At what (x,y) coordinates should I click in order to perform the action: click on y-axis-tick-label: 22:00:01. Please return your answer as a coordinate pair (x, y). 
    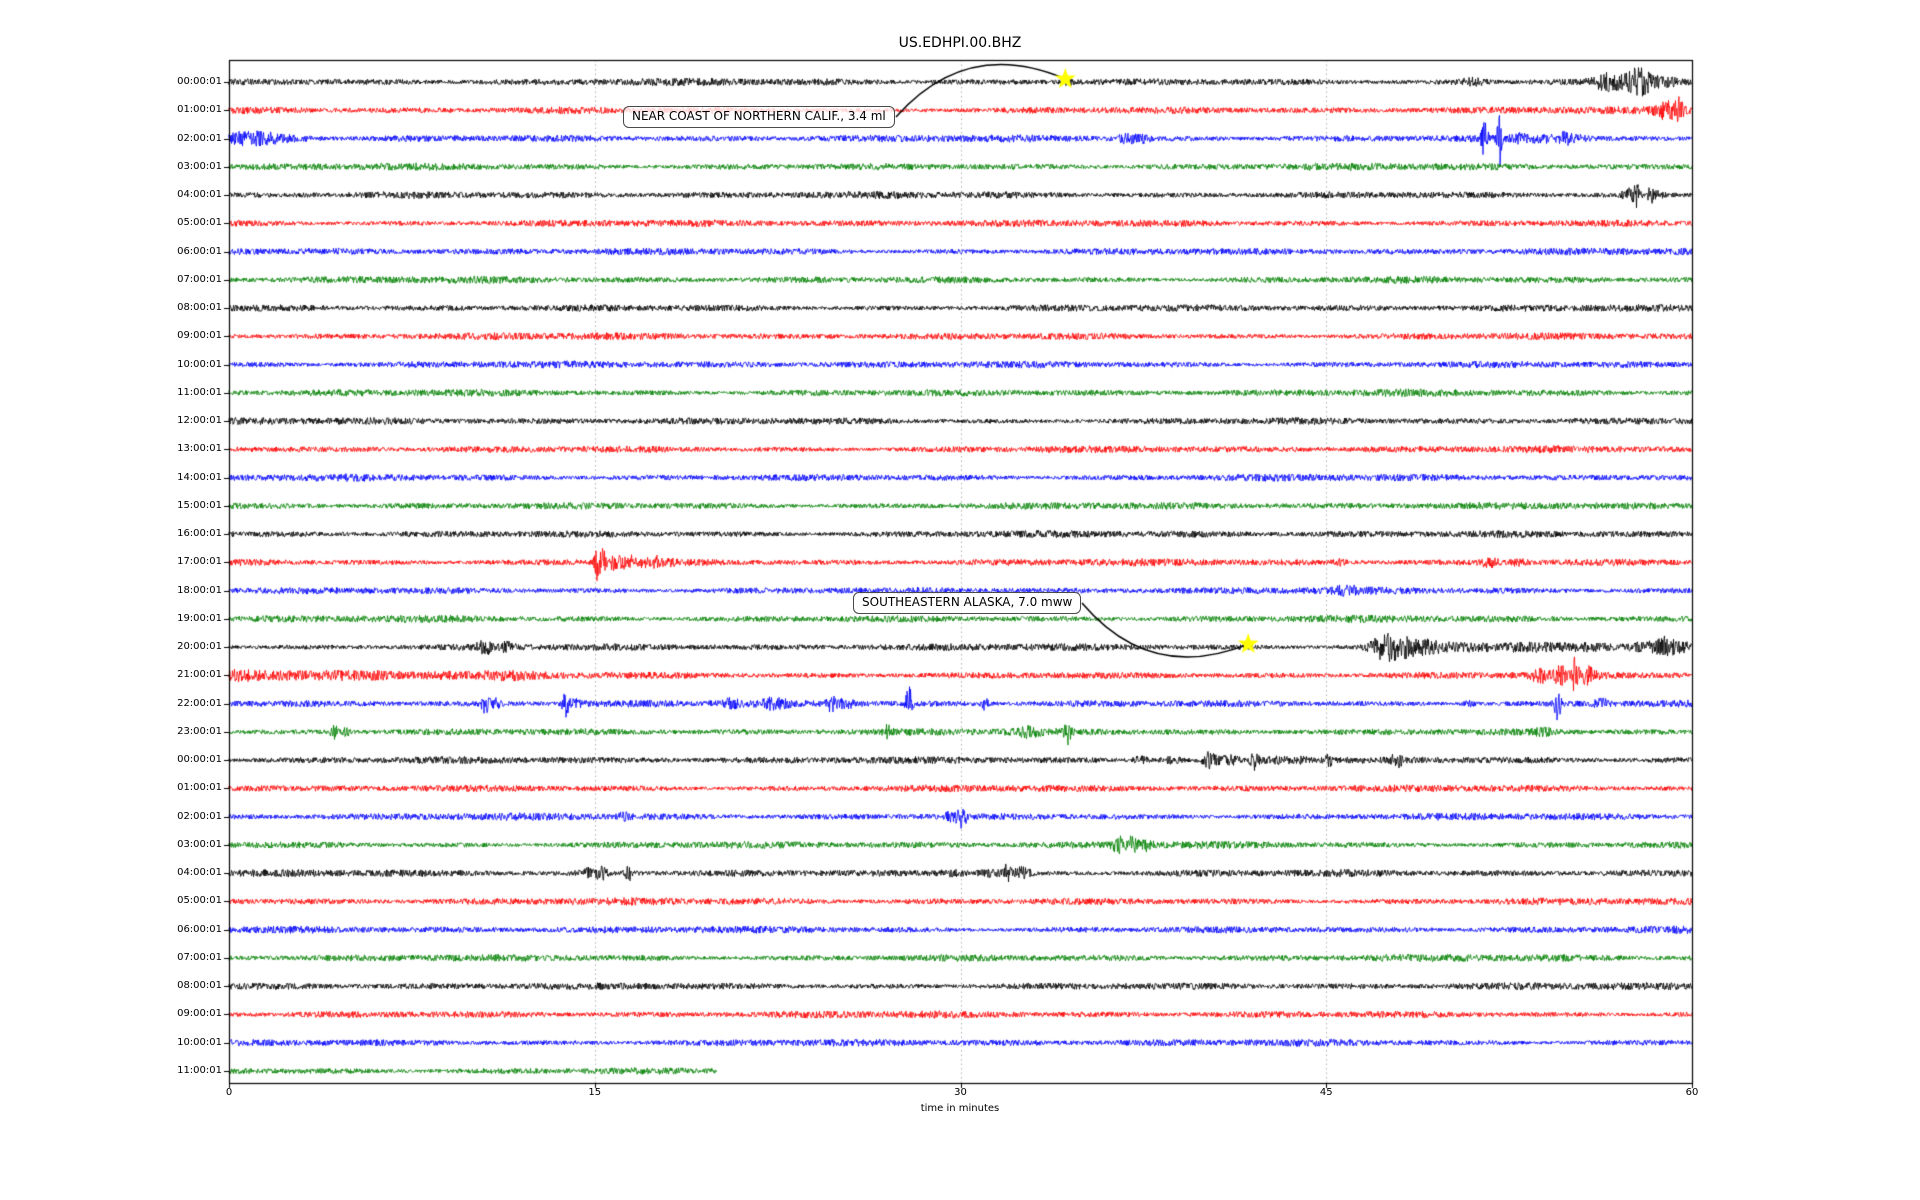
    Looking at the image, I should click on (199, 703).